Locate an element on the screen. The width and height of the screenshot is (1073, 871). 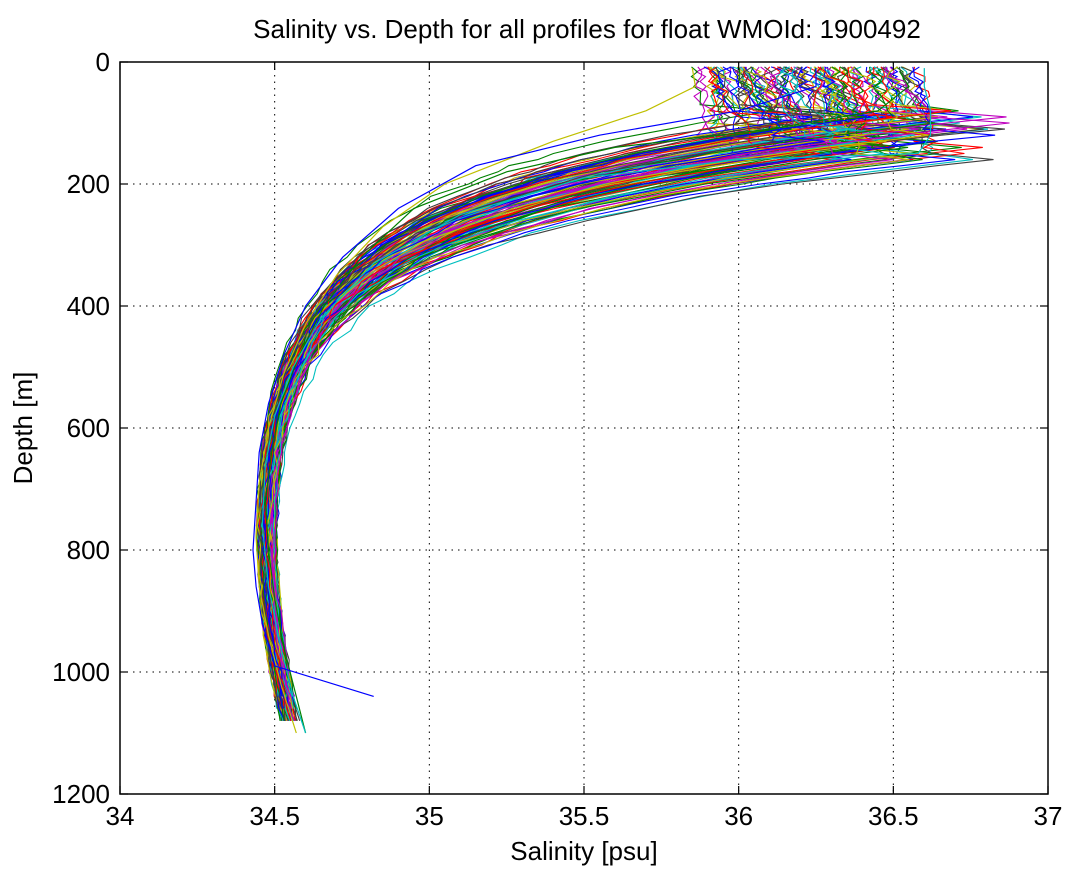
y-axis-label: Depth [m] is located at coordinates (23, 428).